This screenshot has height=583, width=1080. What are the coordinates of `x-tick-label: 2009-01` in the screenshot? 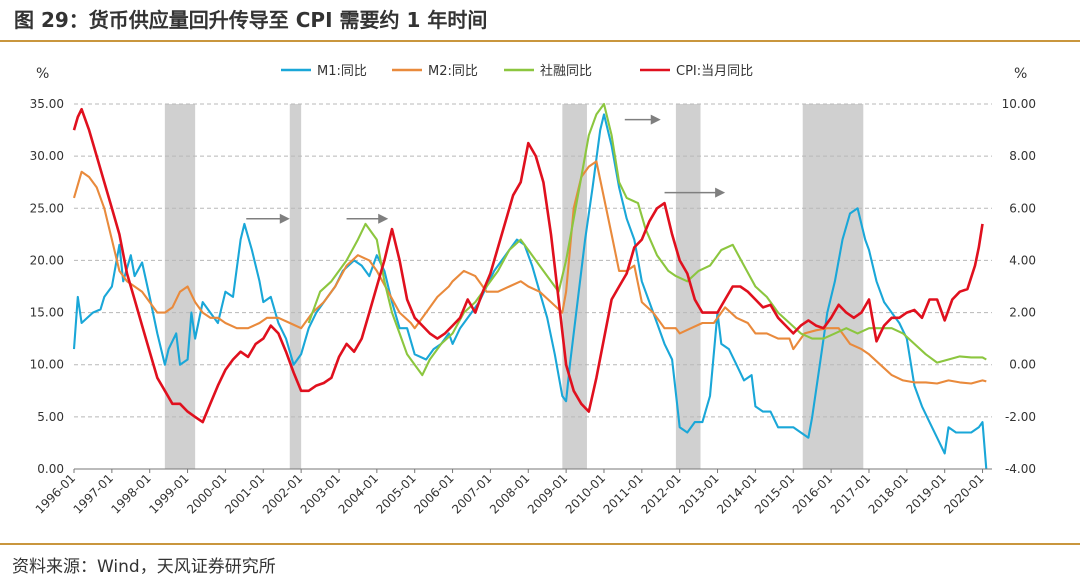 It's located at (547, 493).